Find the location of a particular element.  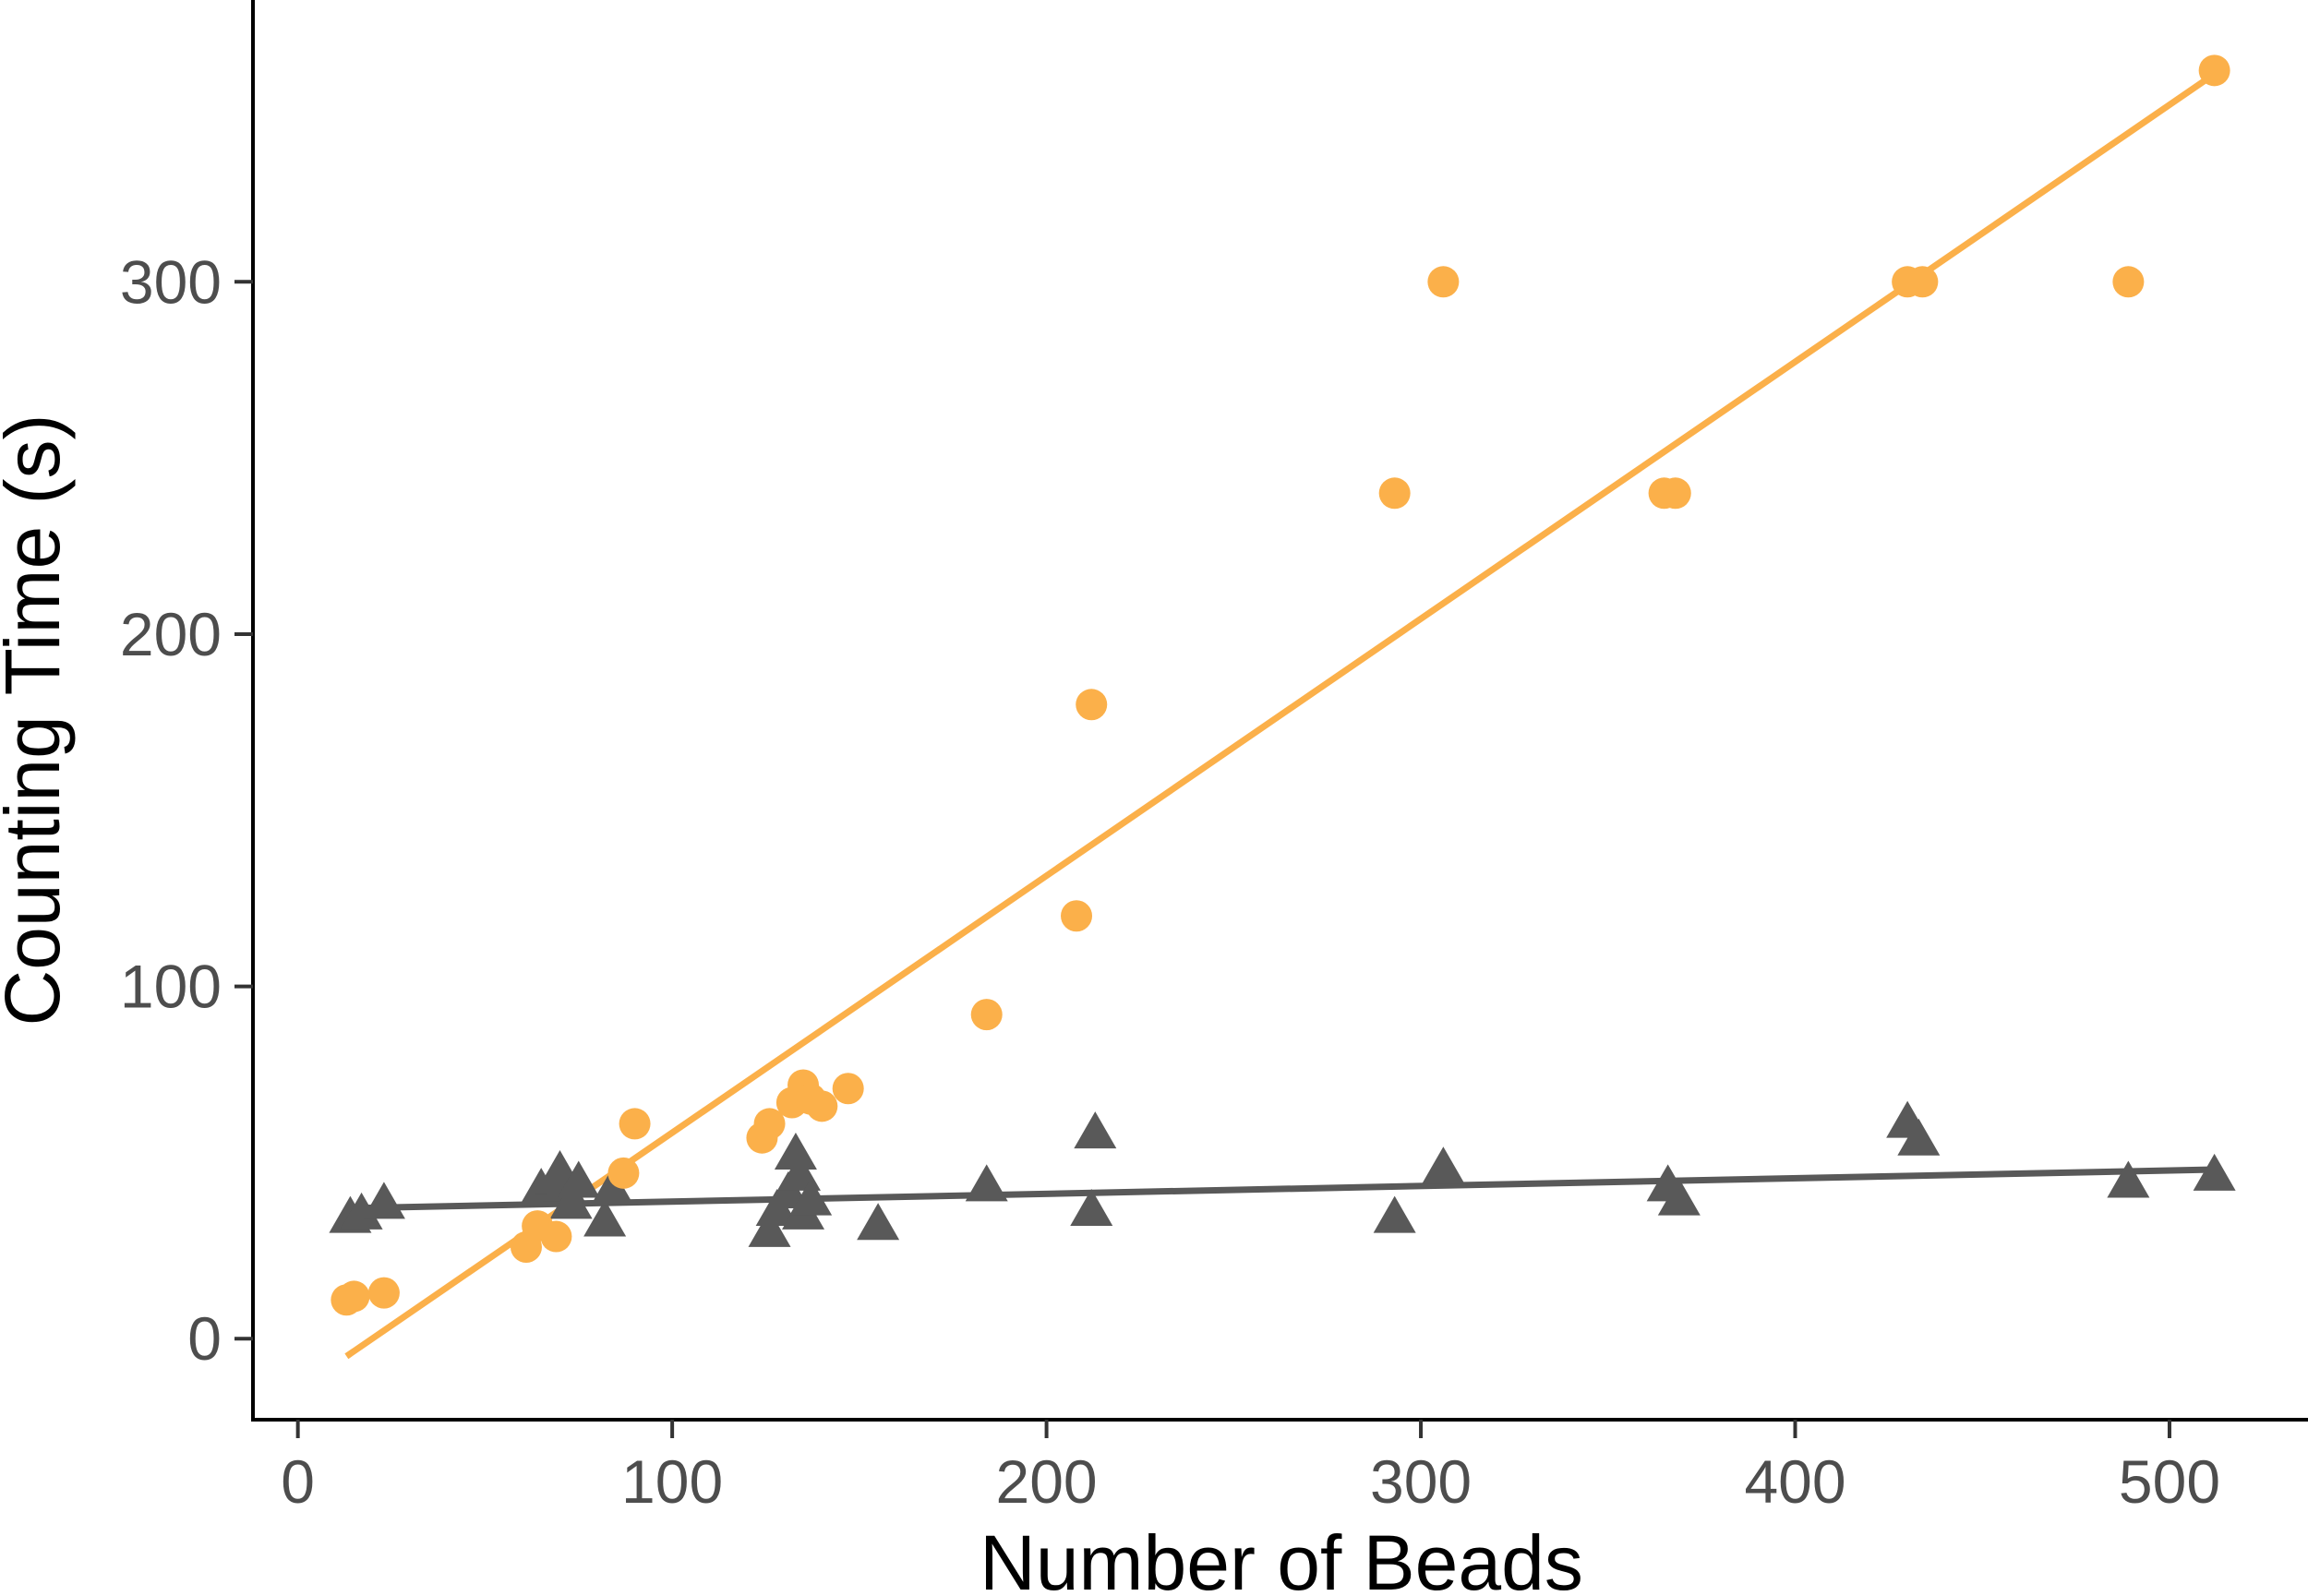

trend-line-triangle is located at coordinates (1280, 1189).